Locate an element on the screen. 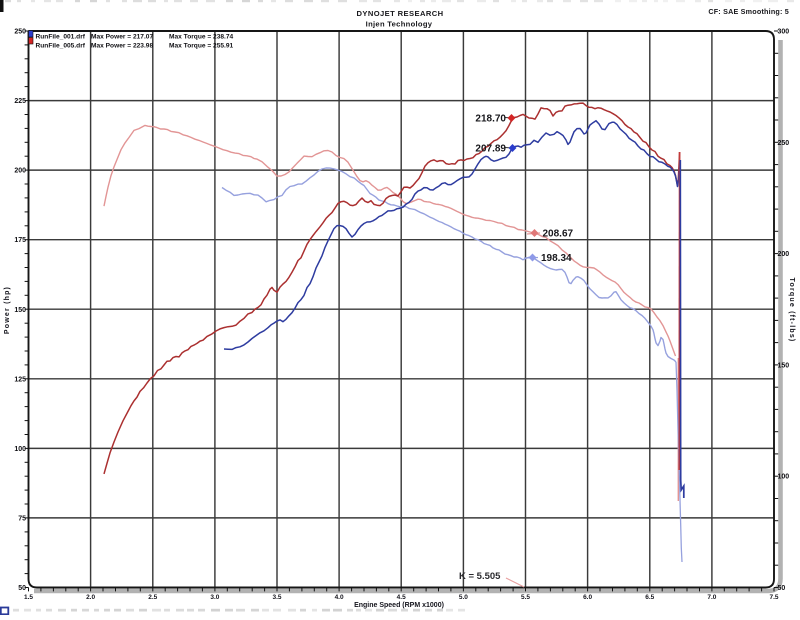  svg-text: Injen Technology is located at coordinates (399, 24).